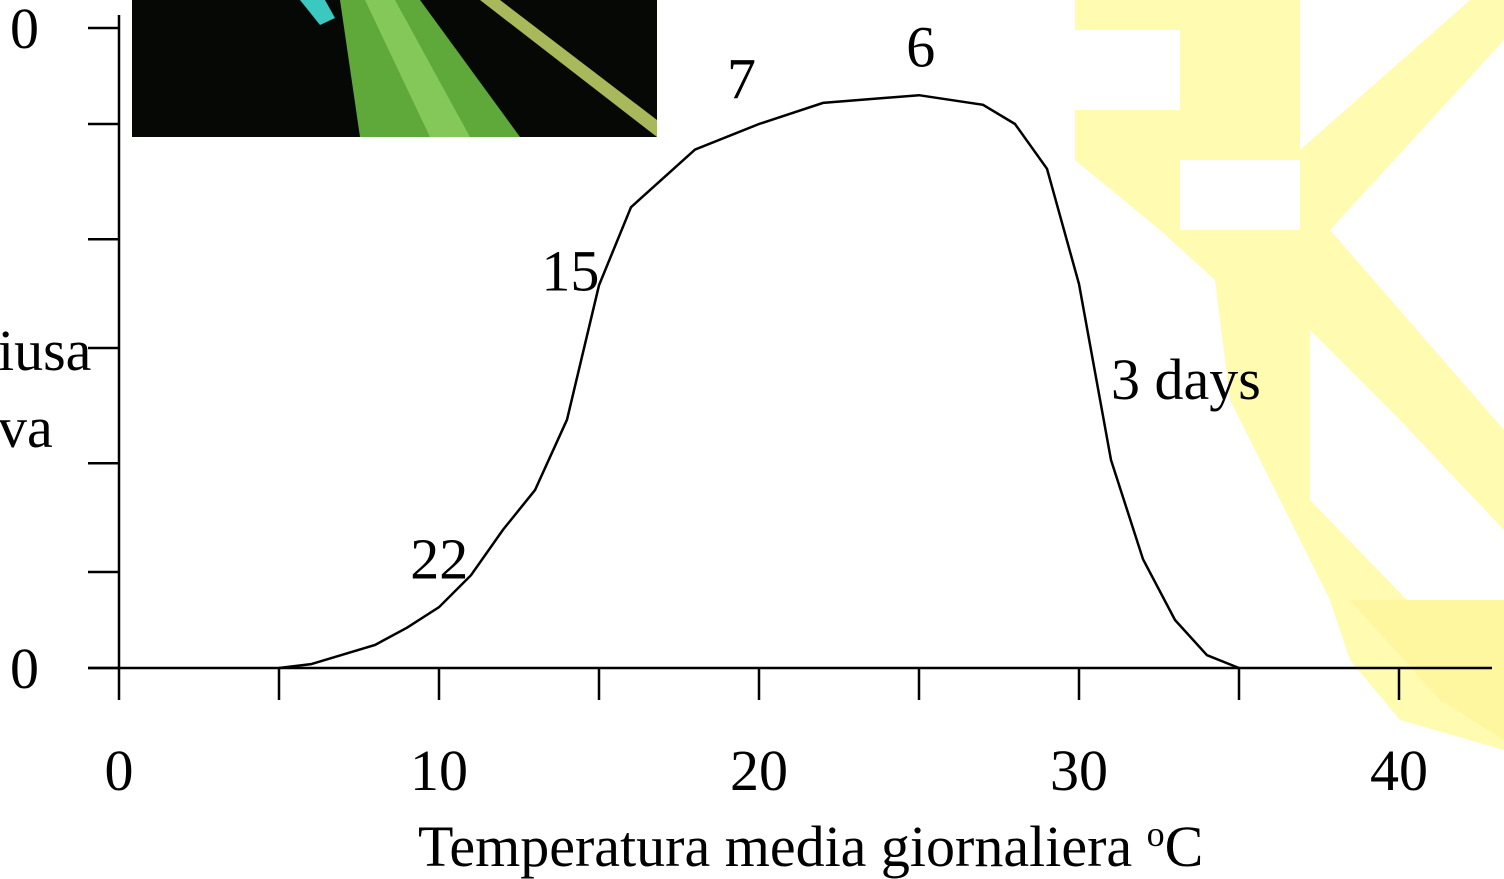  What do you see at coordinates (570, 270) in the screenshot?
I see `annotation: 15` at bounding box center [570, 270].